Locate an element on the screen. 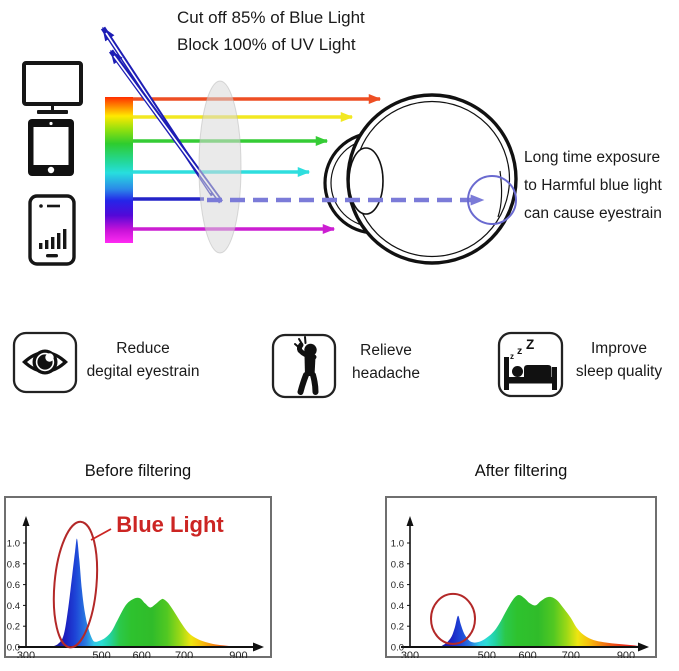 The image size is (679, 671). feature-sleep-line1: Improve is located at coordinates (619, 348).